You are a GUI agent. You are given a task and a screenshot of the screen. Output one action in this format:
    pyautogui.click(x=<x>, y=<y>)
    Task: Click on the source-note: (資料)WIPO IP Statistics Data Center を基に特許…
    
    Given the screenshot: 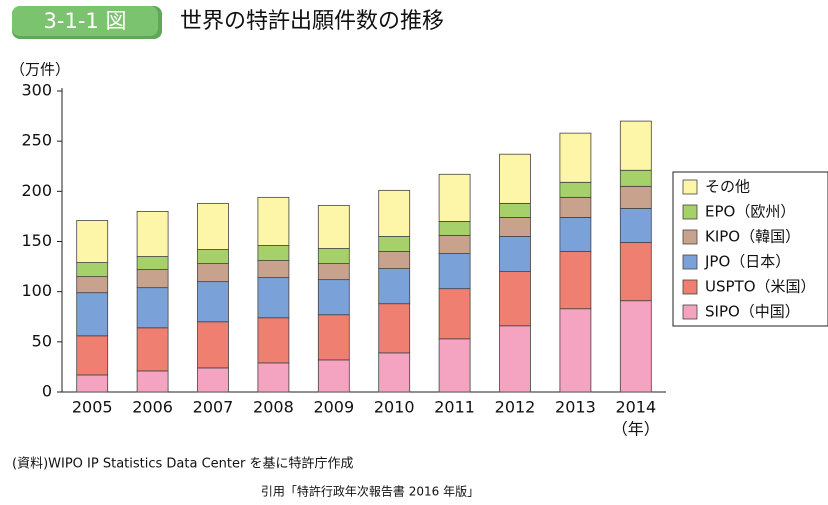 What is the action you would take?
    pyautogui.click(x=182, y=464)
    